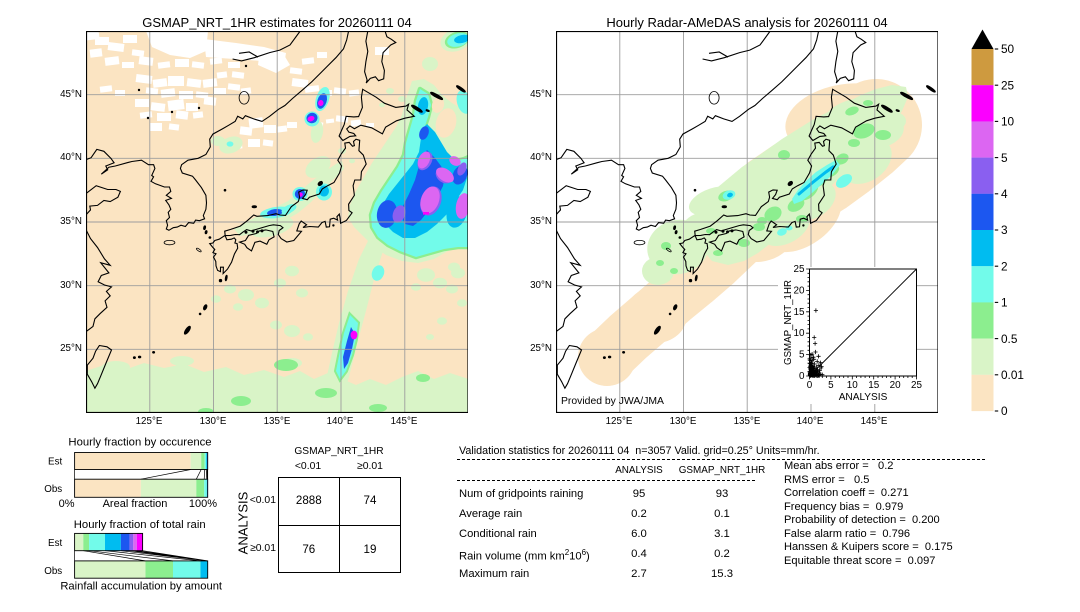 This screenshot has height=612, width=1080. What do you see at coordinates (1004, 266) in the screenshot?
I see `svg-text: 2` at bounding box center [1004, 266].